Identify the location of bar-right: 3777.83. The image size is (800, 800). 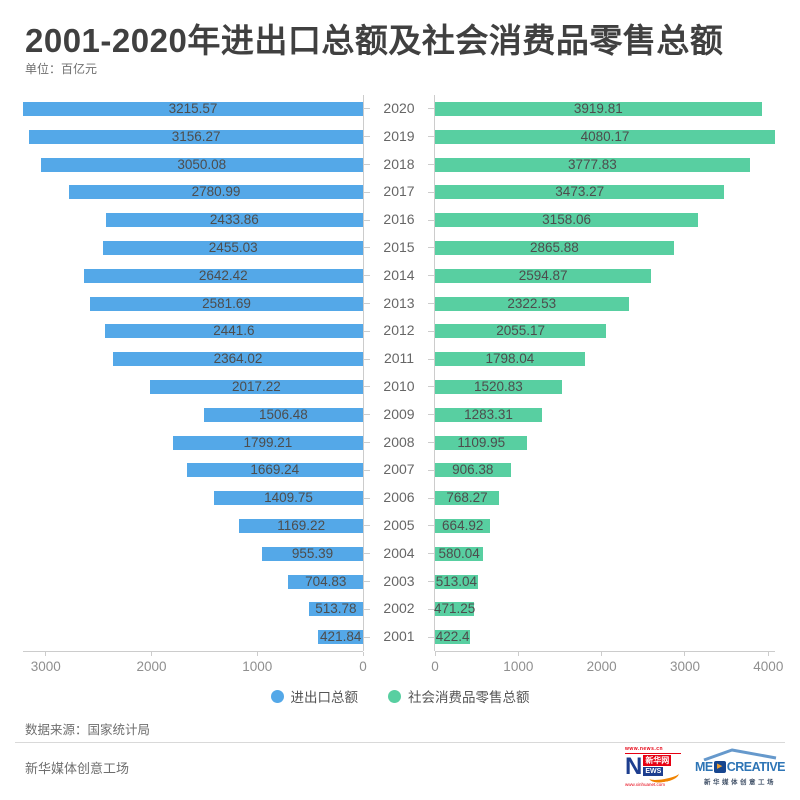
(592, 164).